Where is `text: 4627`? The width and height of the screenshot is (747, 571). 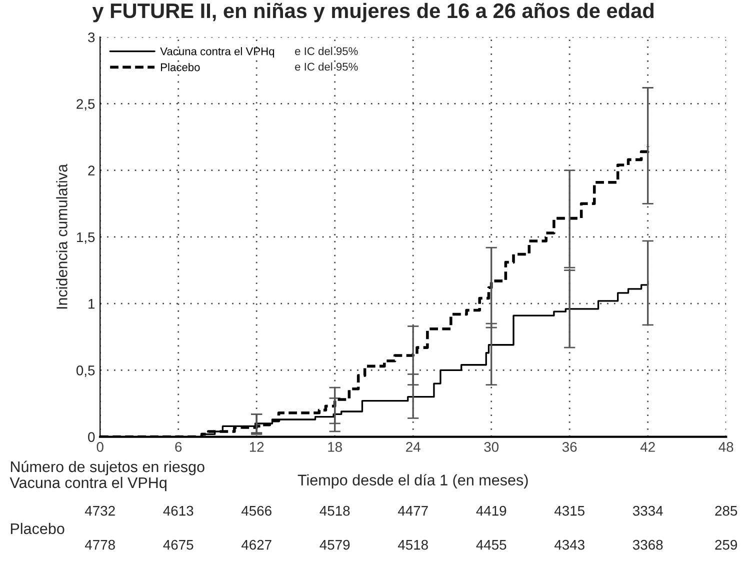
text: 4627 is located at coordinates (256, 545).